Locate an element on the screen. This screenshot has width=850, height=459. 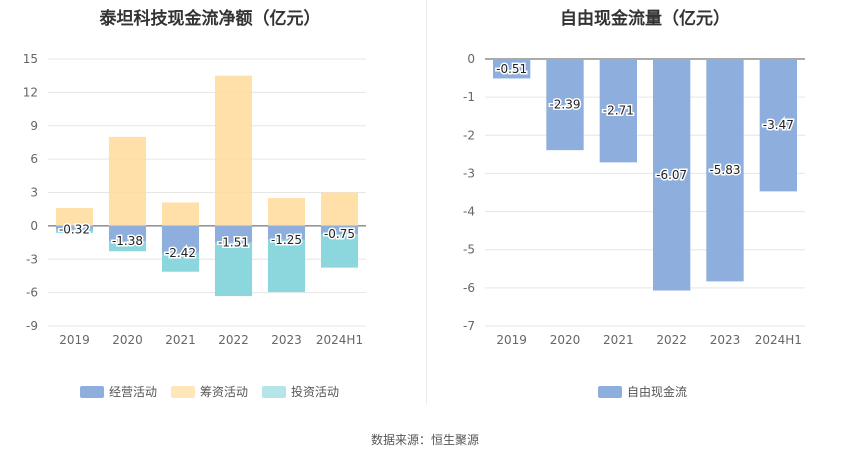
y-tick-label-left: 15 is located at coordinates (30, 59).